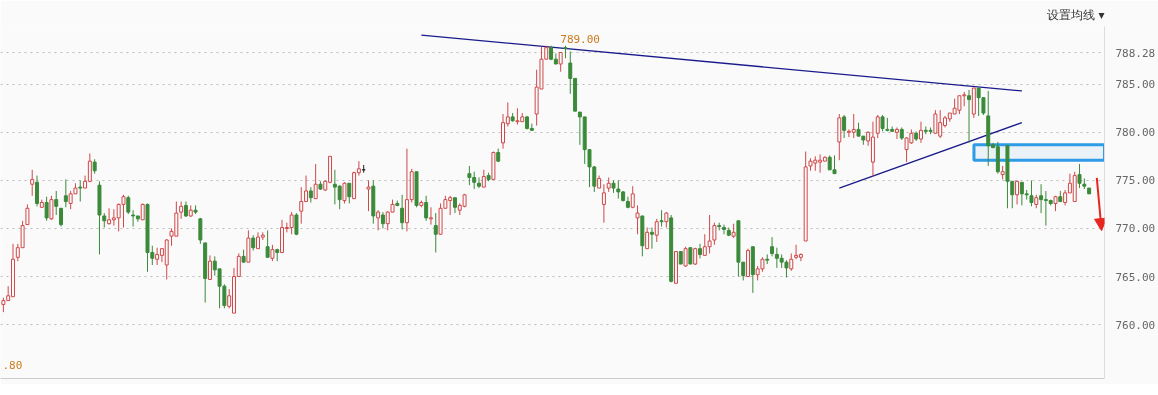 The width and height of the screenshot is (1158, 395). What do you see at coordinates (1135, 133) in the screenshot?
I see `y-tick-label: 780.00` at bounding box center [1135, 133].